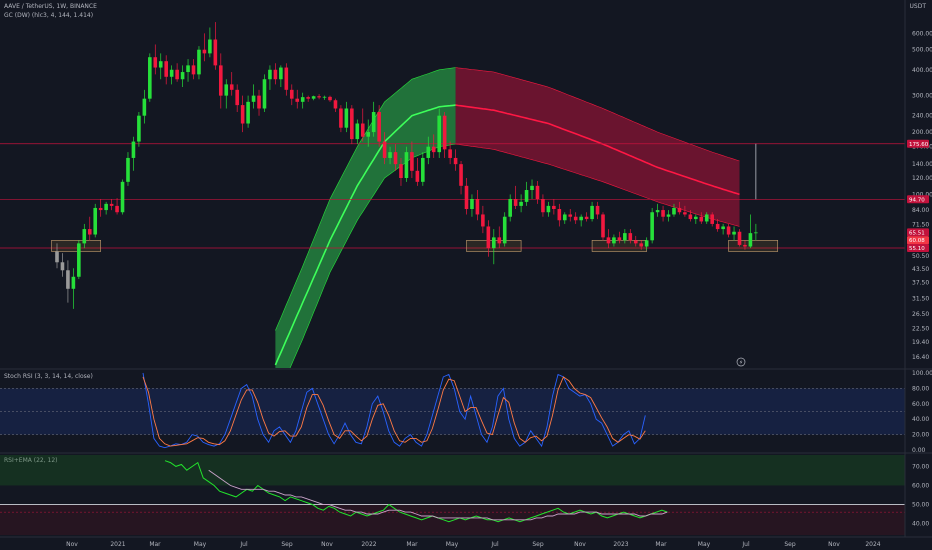  Describe the element at coordinates (31, 460) in the screenshot. I see `rsi-ema-legend: RSI+EMA (22, 12)` at that location.